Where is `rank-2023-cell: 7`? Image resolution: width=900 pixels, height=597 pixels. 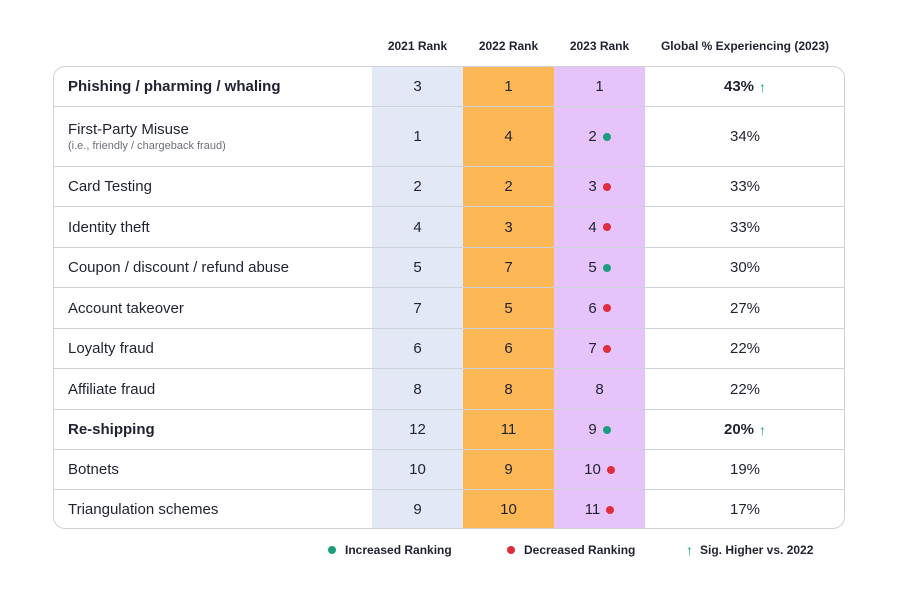 rank-2023-cell: 7 is located at coordinates (599, 348).